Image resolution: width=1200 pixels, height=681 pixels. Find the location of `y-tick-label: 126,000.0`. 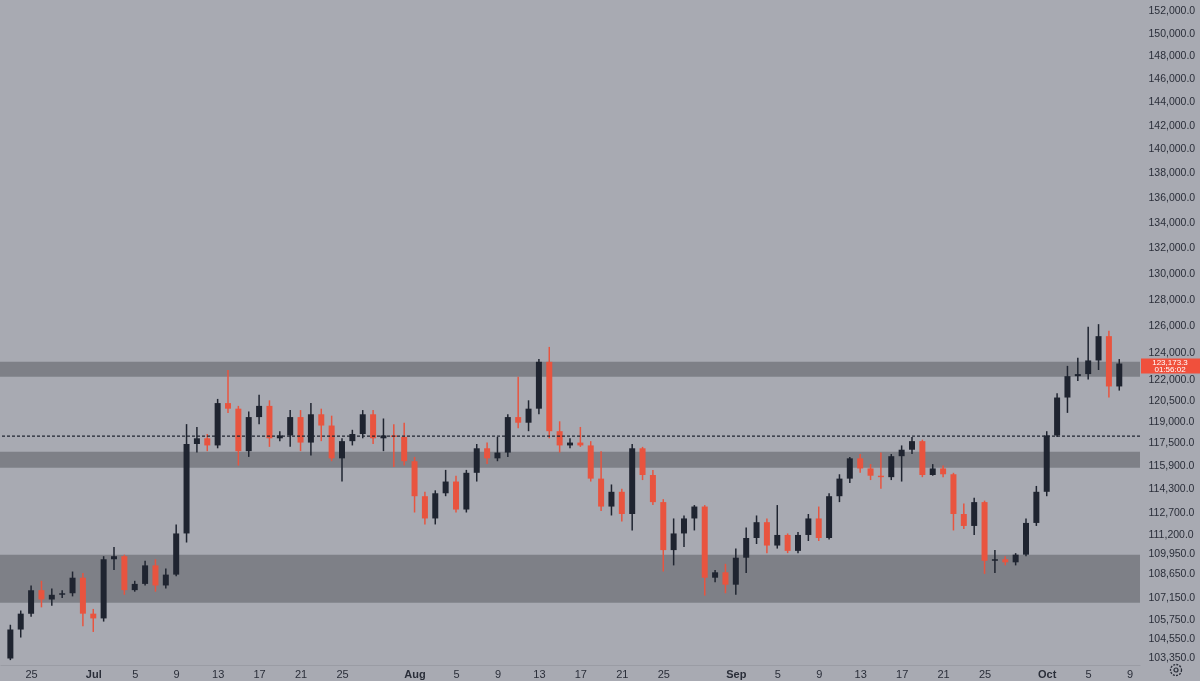

y-tick-label: 126,000.0 is located at coordinates (1172, 324).